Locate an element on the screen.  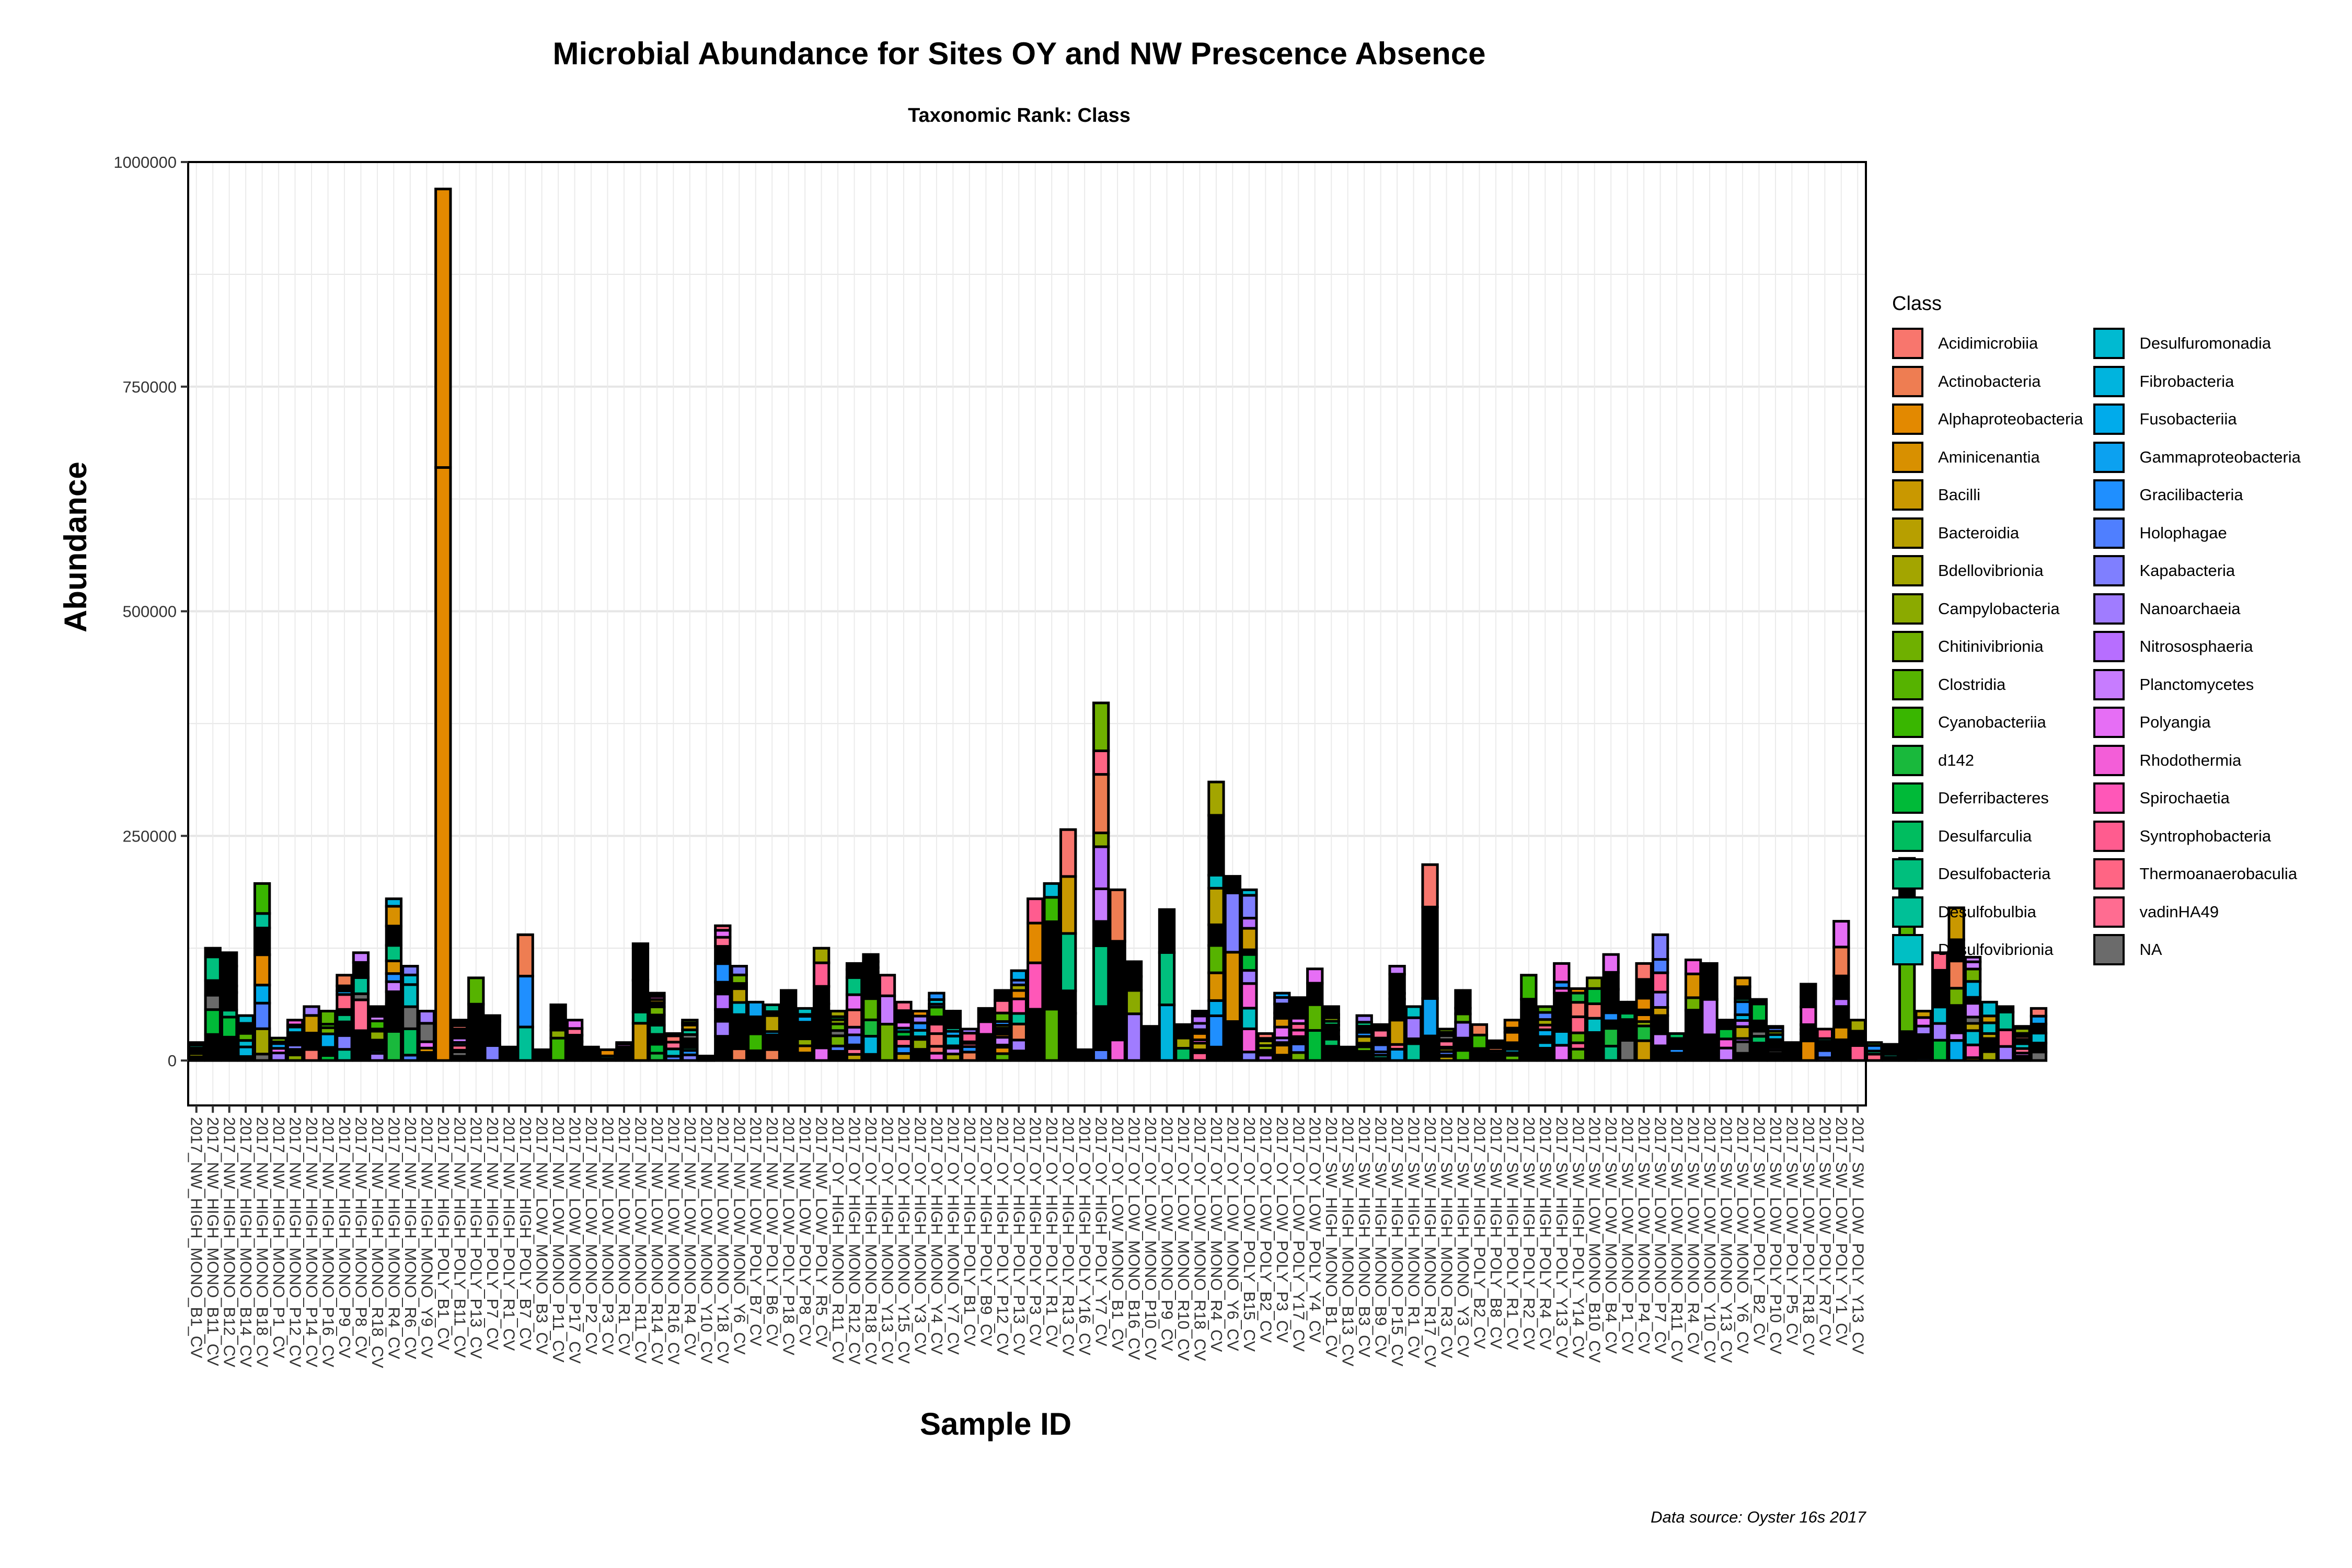
bar-2017_SW_LOW_POLY_R18_CV is located at coordinates (1808, 1022).